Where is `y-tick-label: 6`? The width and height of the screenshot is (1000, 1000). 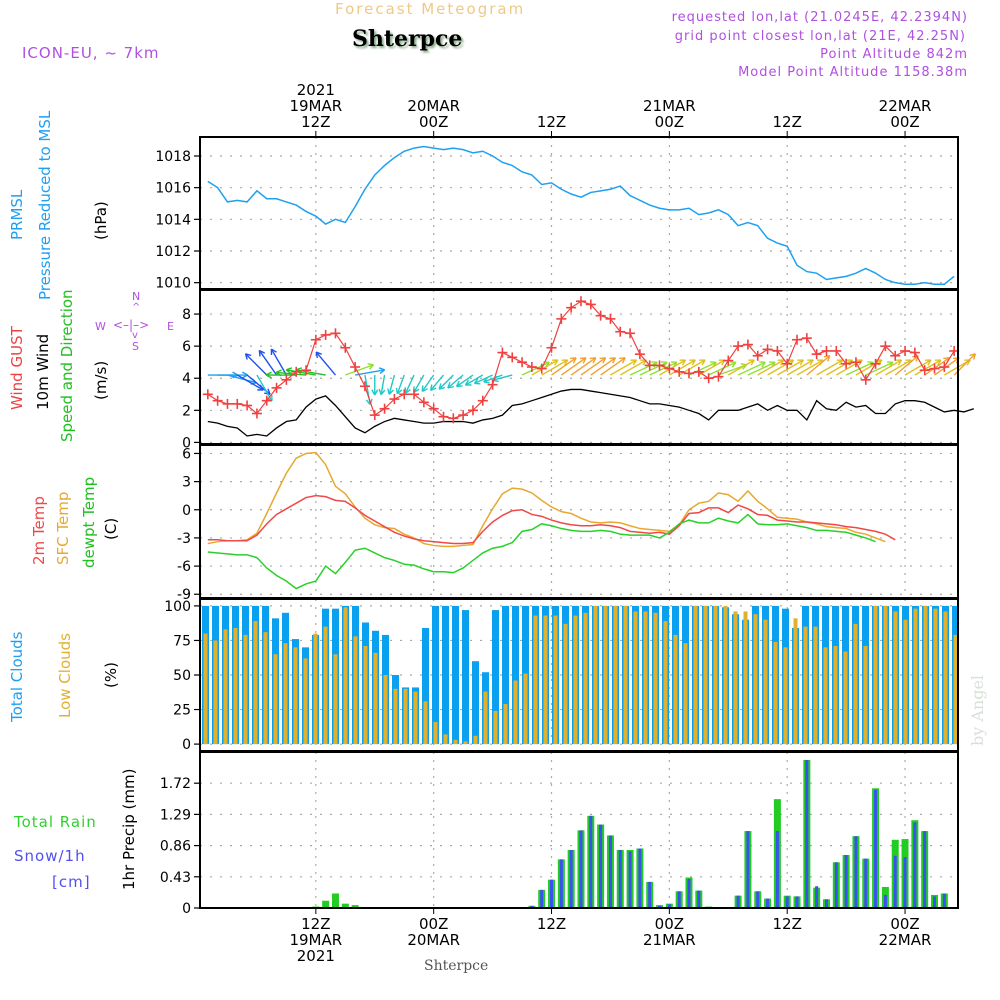 y-tick-label: 6 is located at coordinates (186, 347).